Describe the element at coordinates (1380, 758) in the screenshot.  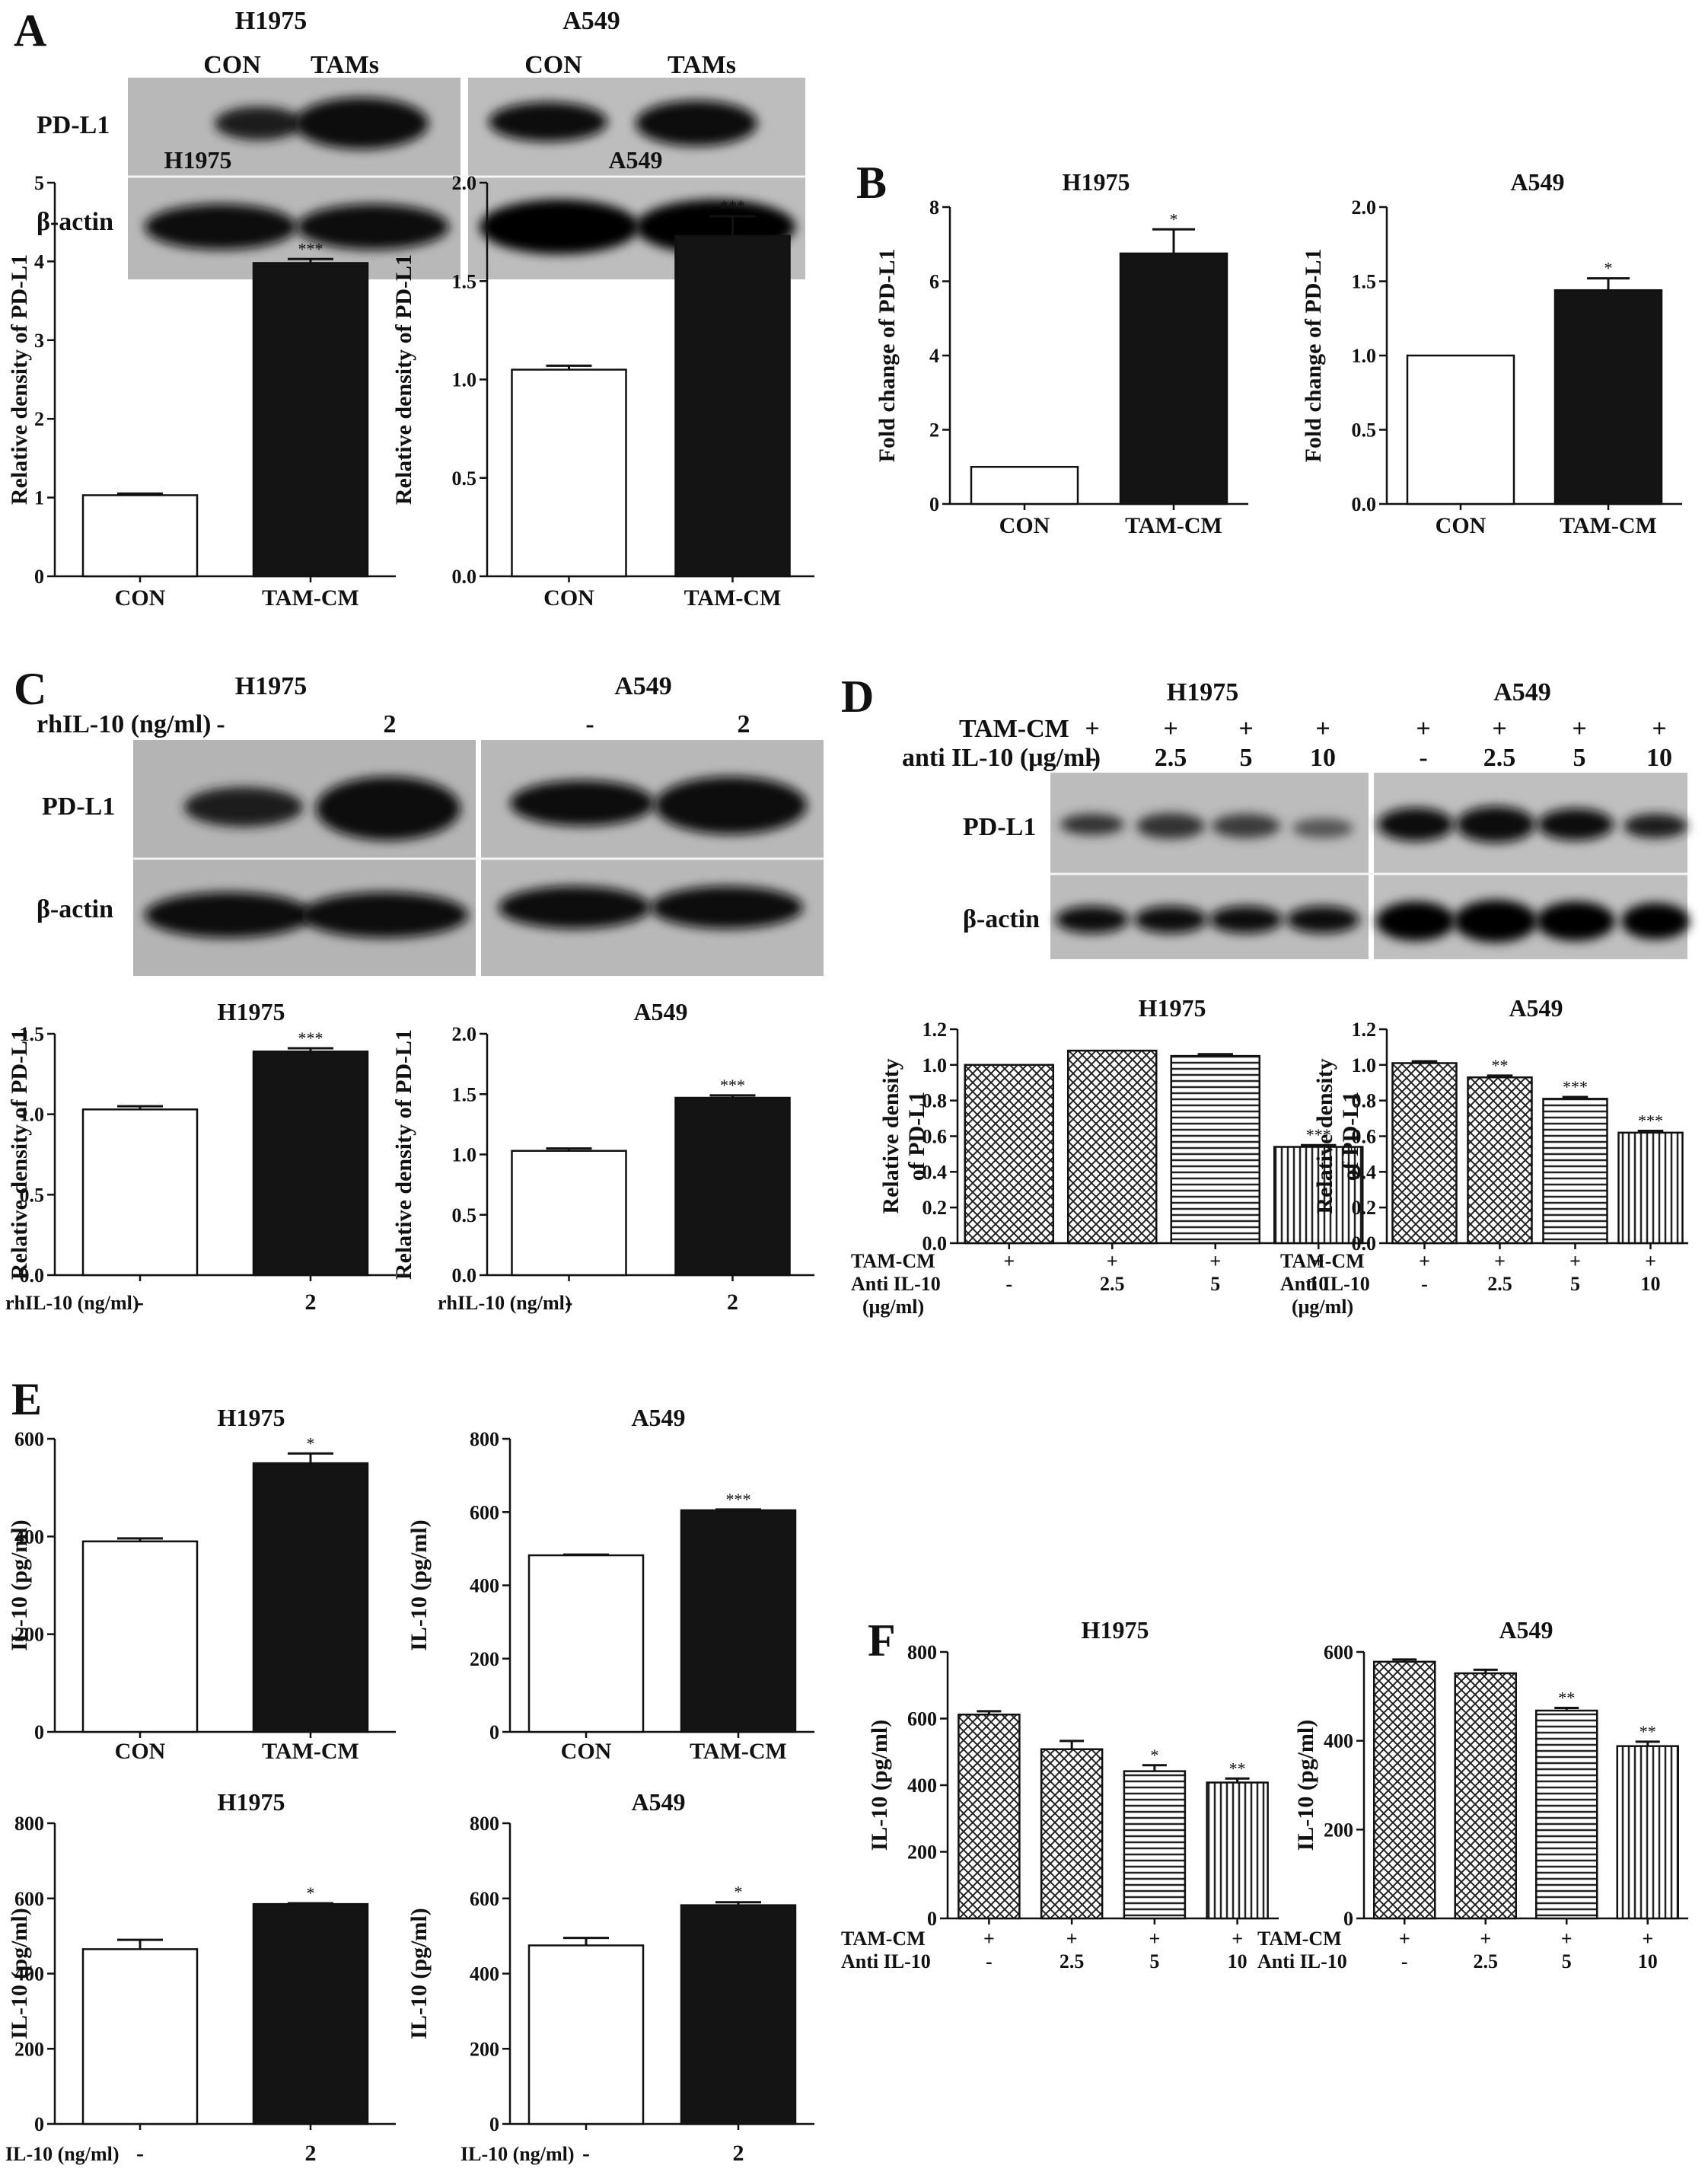
I see `blot-d-row2-values: - 2.5 5 10 - 2.5 5 10` at that location.